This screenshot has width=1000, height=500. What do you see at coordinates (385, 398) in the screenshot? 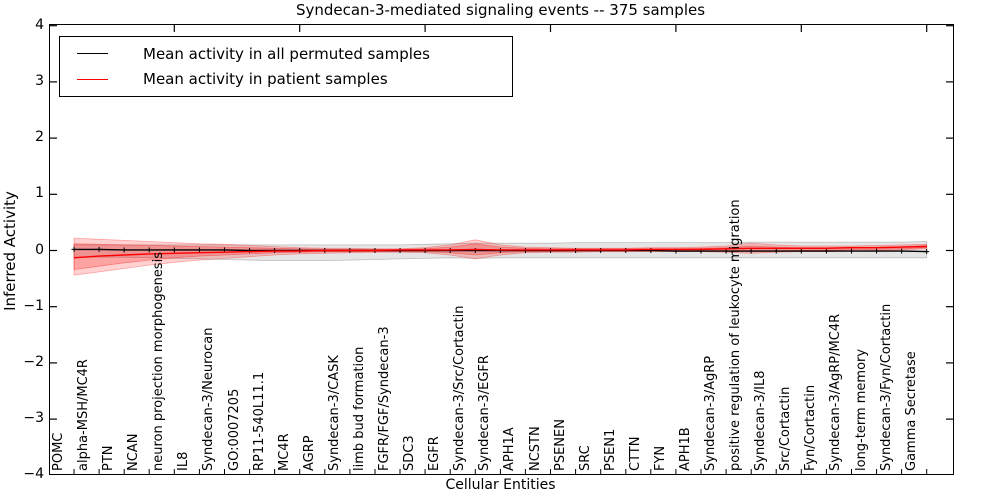
I see `x-tick-label: FGFR/FGF/Syndecan-3` at bounding box center [385, 398].